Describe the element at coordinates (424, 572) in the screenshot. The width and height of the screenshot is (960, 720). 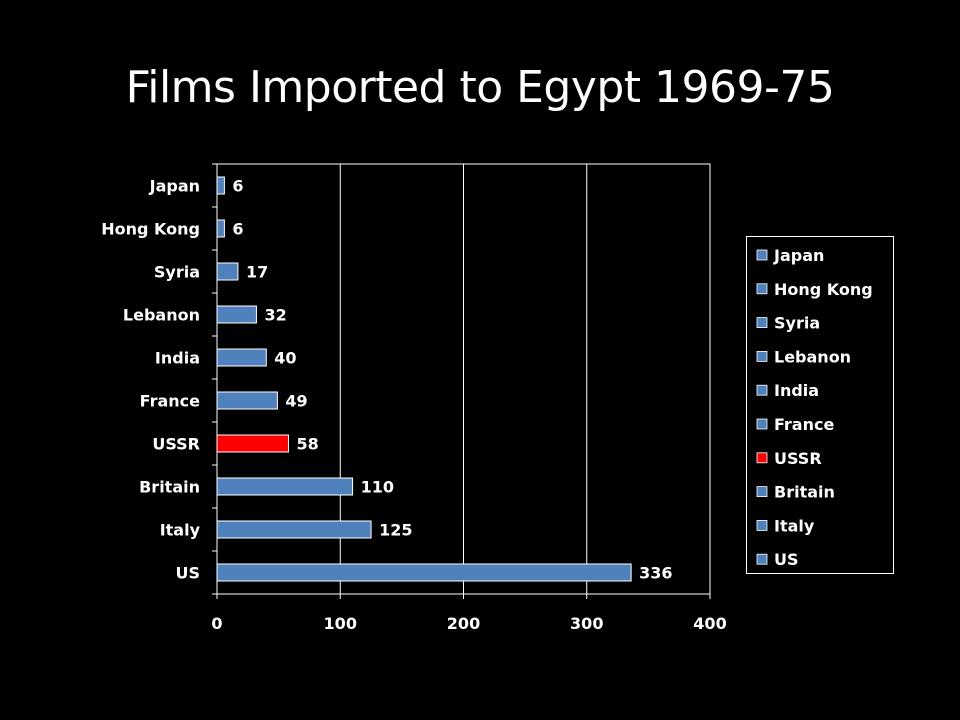
I see `bar-us` at that location.